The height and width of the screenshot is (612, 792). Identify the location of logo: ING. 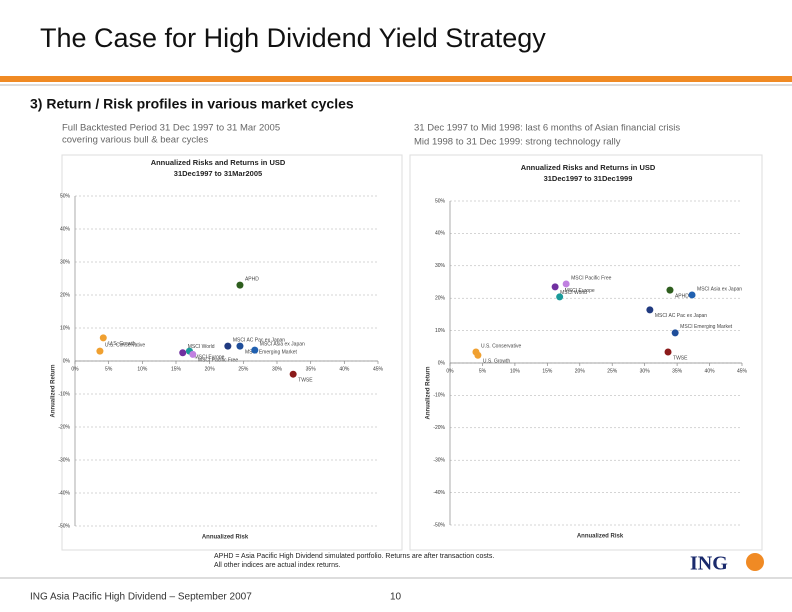
(709, 564).